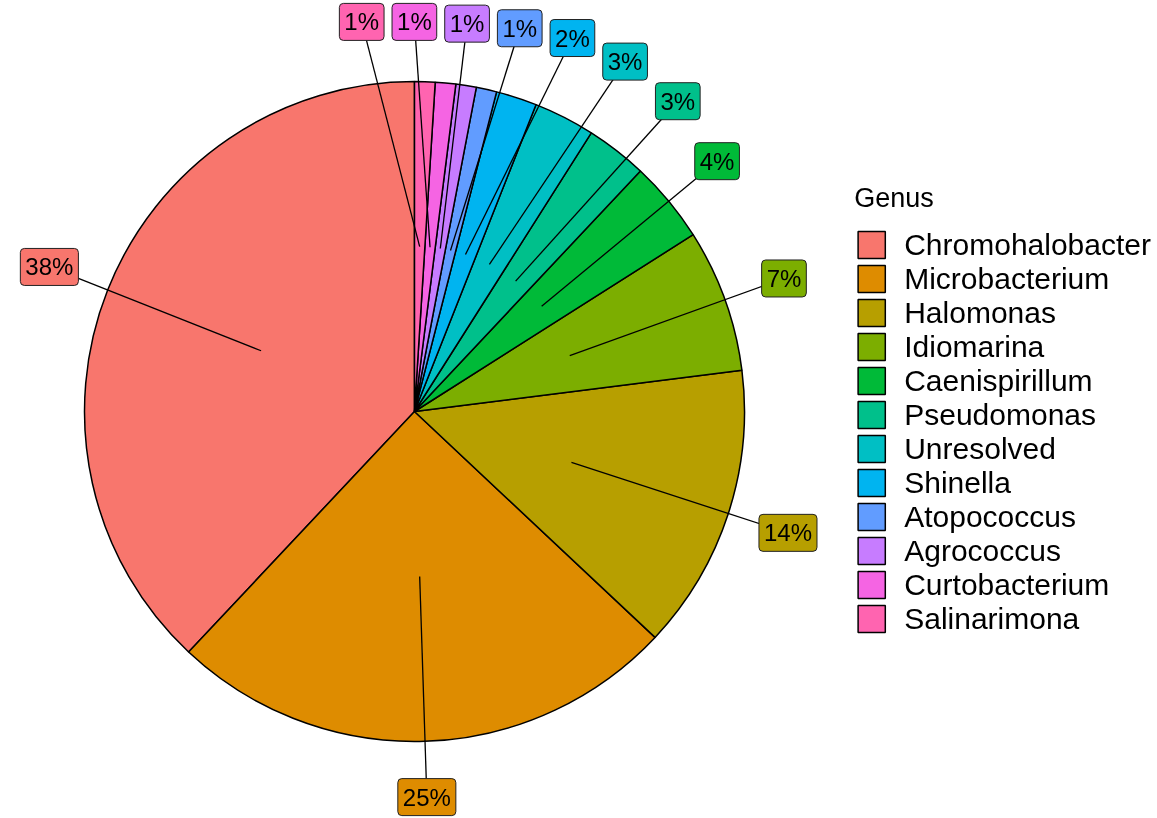 The height and width of the screenshot is (818, 1157). Describe the element at coordinates (990, 516) in the screenshot. I see `legend-label: Atopococcus` at that location.